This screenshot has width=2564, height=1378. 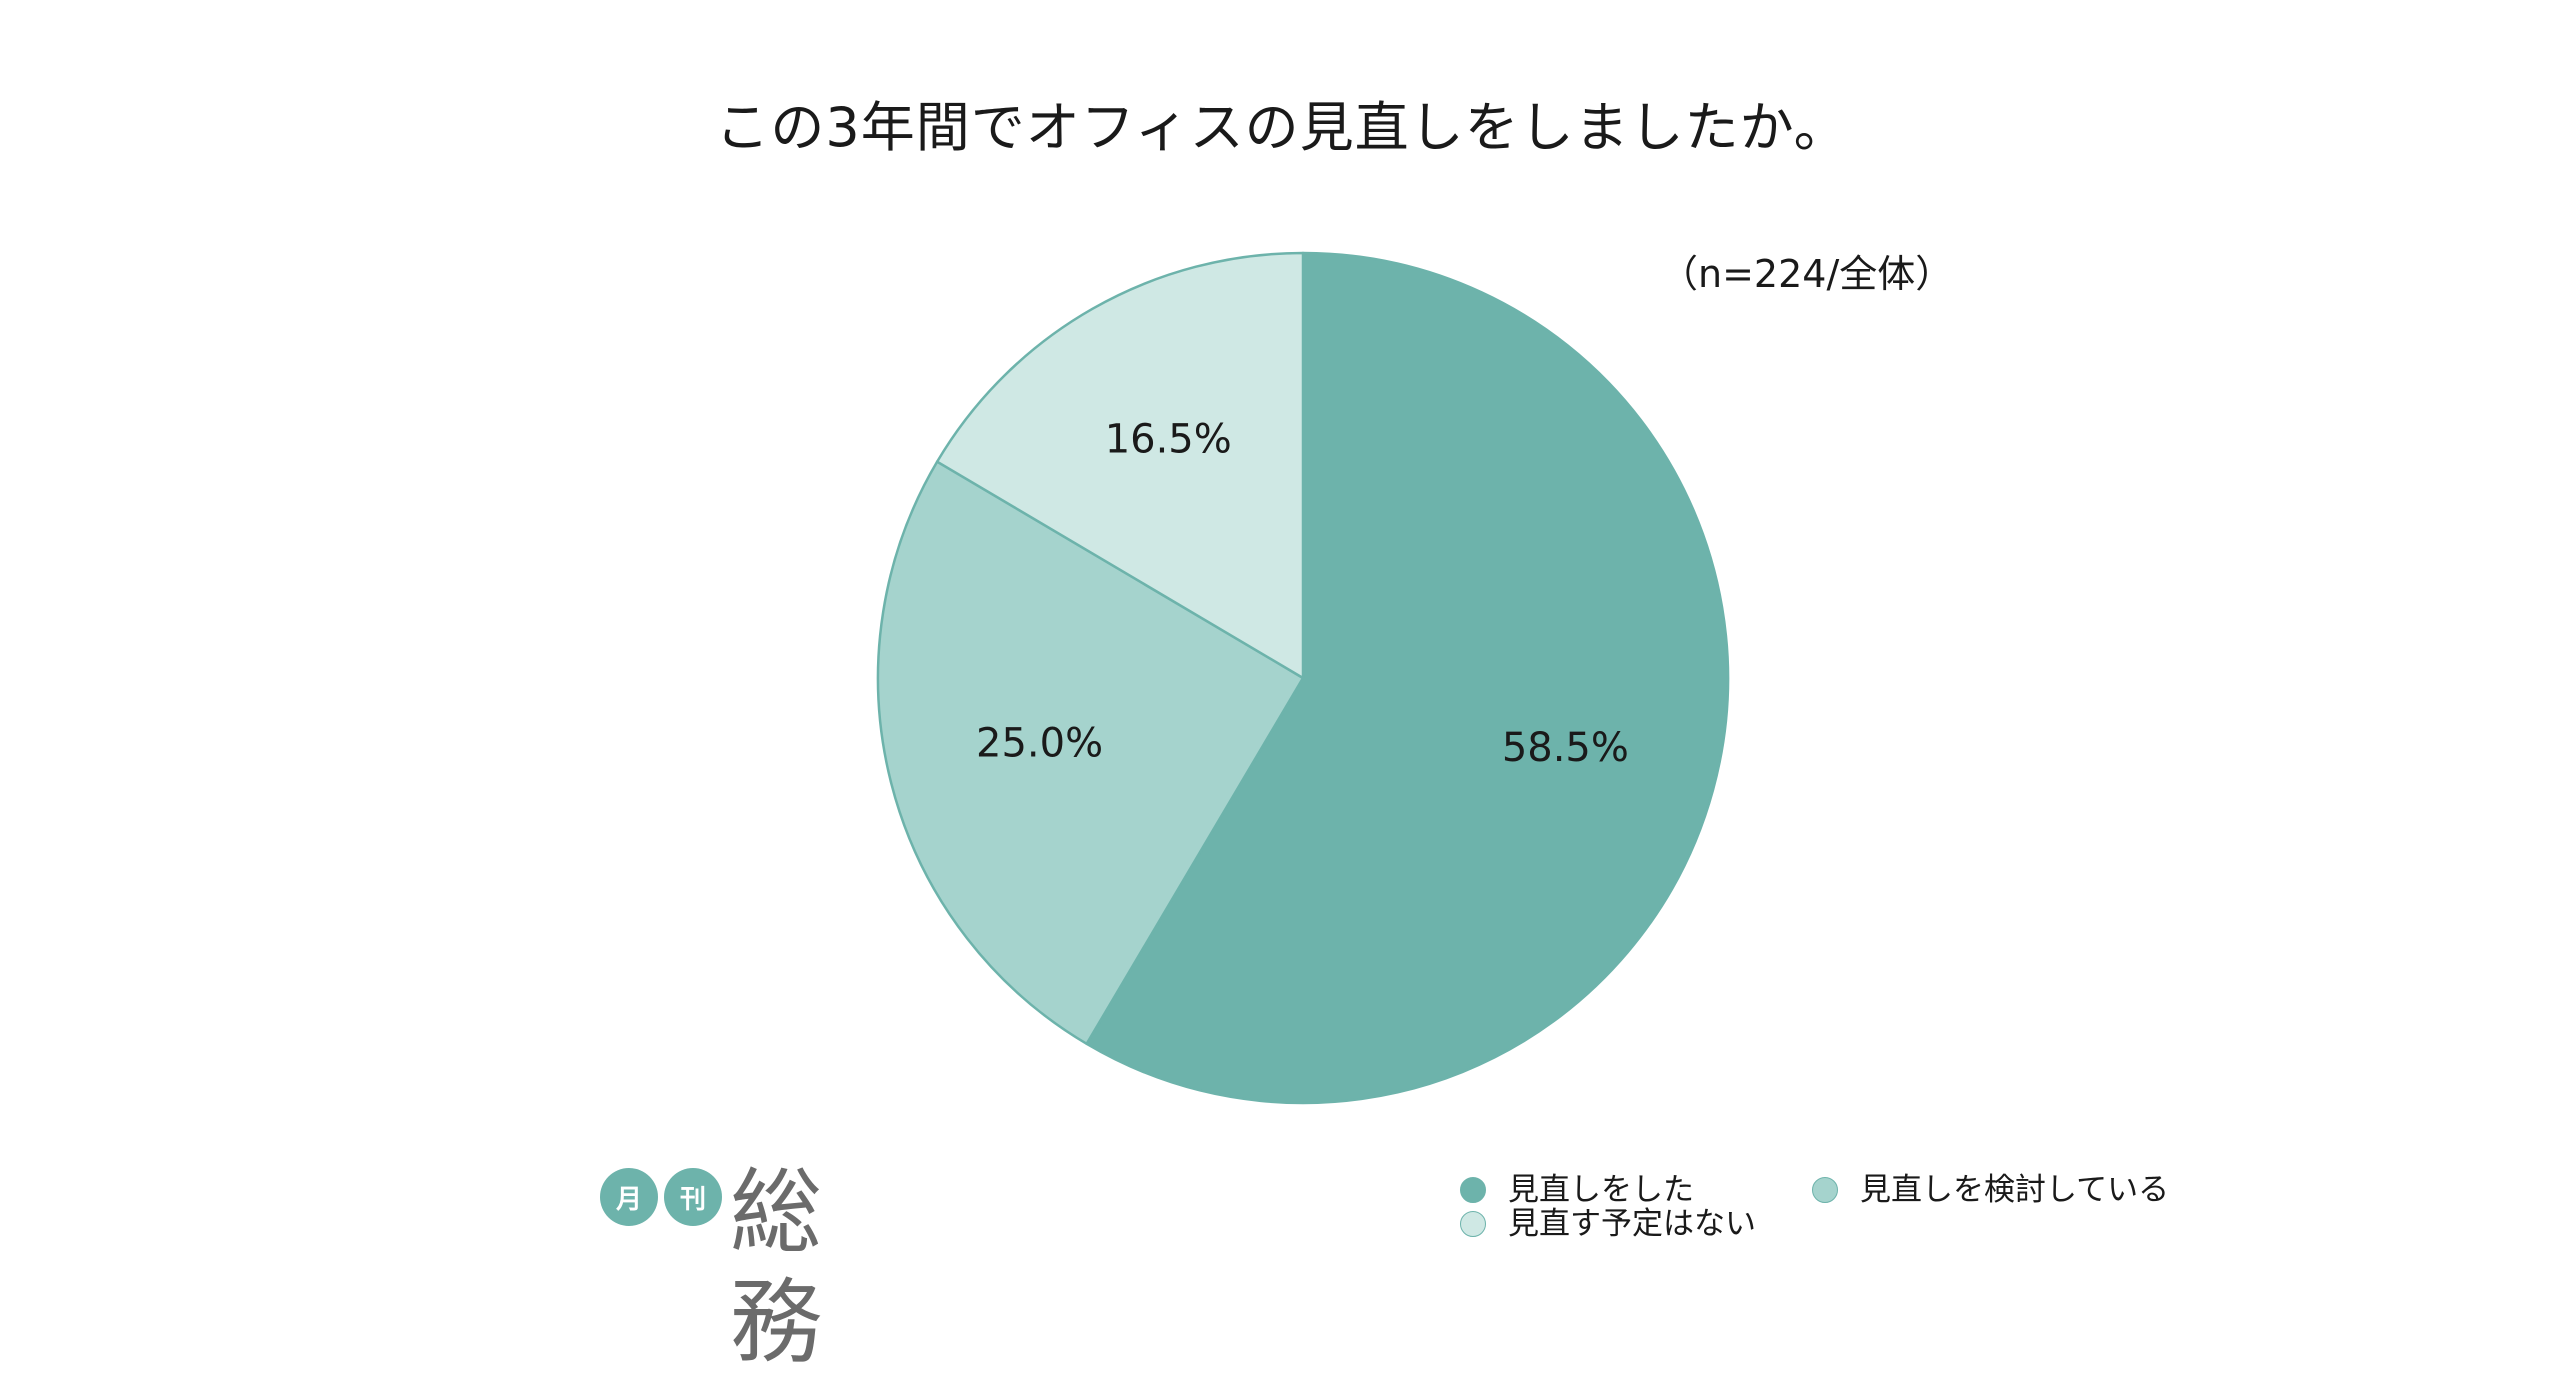 What do you see at coordinates (693, 1197) in the screenshot?
I see `logo-badge-publication: 刊` at bounding box center [693, 1197].